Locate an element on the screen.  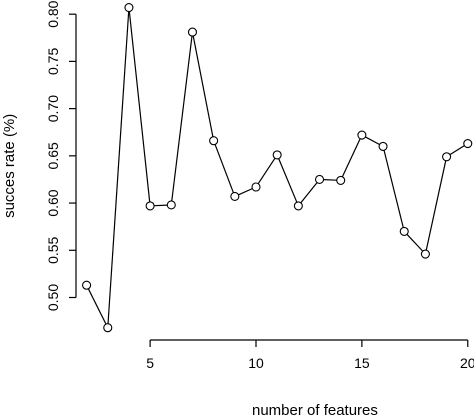
y-tick-label: 0.70 is located at coordinates (53, 108).